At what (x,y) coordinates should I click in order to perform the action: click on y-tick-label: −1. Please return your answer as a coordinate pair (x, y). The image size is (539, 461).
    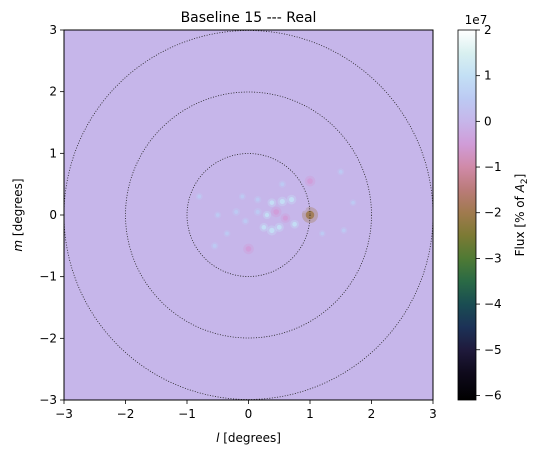
    Looking at the image, I should click on (48, 277).